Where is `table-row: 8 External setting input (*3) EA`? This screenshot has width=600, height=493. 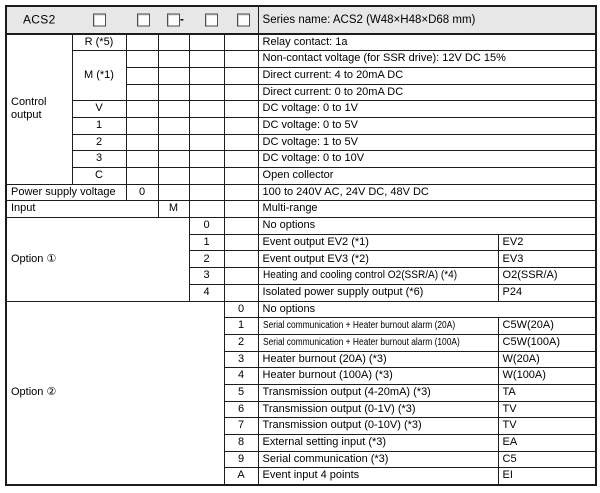
table-row: 8 External setting input (*3) EA is located at coordinates (301, 443).